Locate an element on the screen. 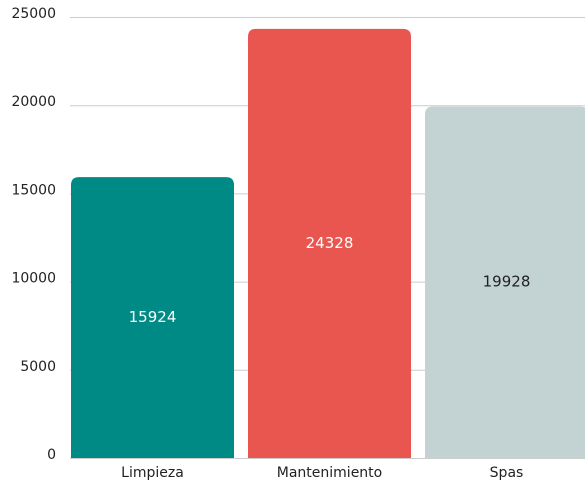 The height and width of the screenshot is (483, 585). data-label: 15924 is located at coordinates (153, 317).